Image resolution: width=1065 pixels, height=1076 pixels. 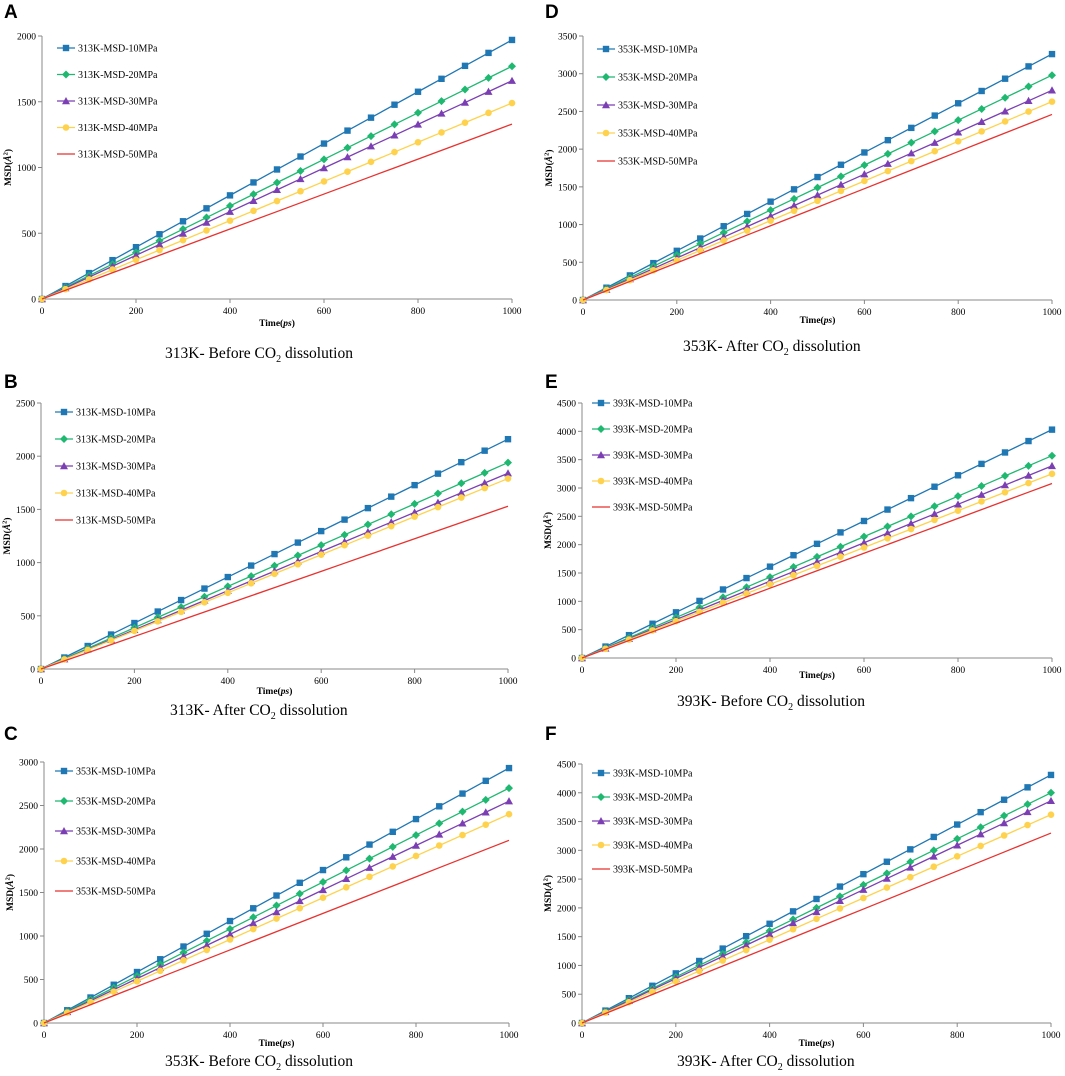 I want to click on chart-caption: 353K- Before CO2 dissolution, so click(x=259, y=1063).